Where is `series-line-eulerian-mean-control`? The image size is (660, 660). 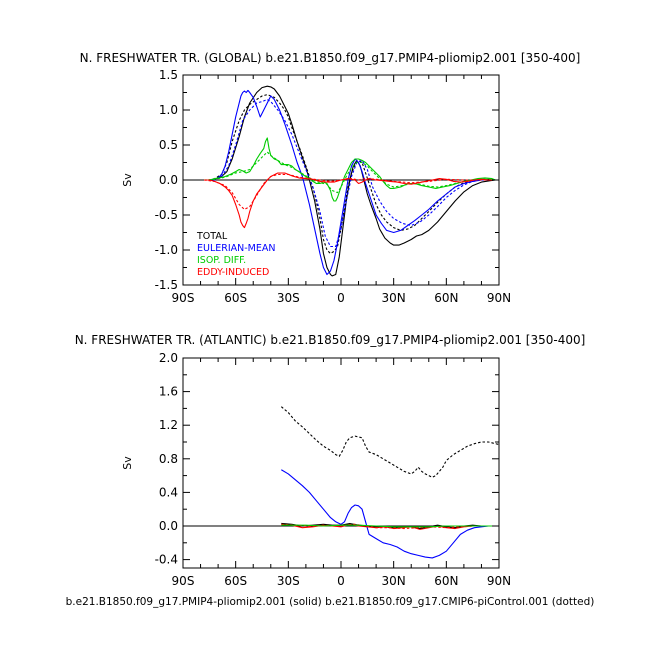
series-line-eulerian-mean-control is located at coordinates (350, 173).